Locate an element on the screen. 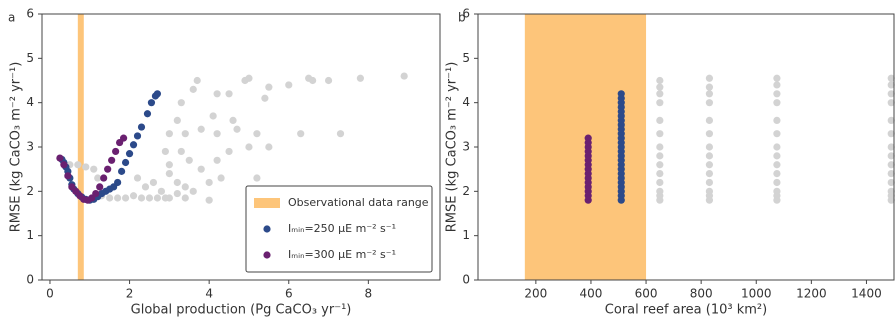  x-tick-label: 6 is located at coordinates (289, 294).